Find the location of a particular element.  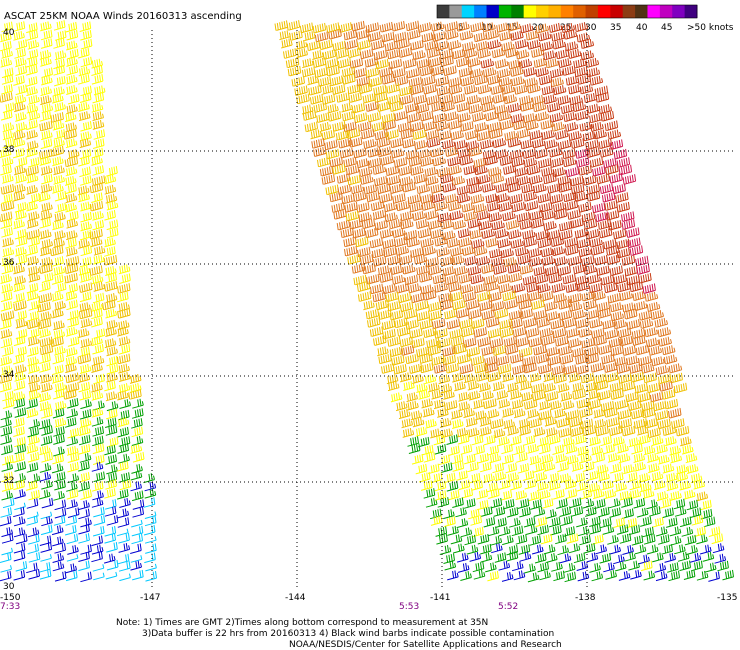

lon-label-141: -141 is located at coordinates (440, 598).